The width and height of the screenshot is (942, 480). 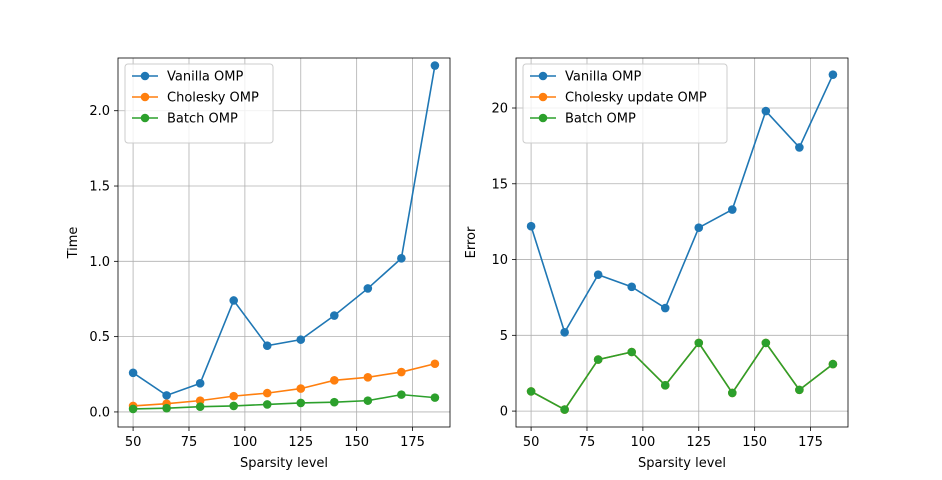 I want to click on legend-item: Cholesky OMP, so click(x=195, y=98).